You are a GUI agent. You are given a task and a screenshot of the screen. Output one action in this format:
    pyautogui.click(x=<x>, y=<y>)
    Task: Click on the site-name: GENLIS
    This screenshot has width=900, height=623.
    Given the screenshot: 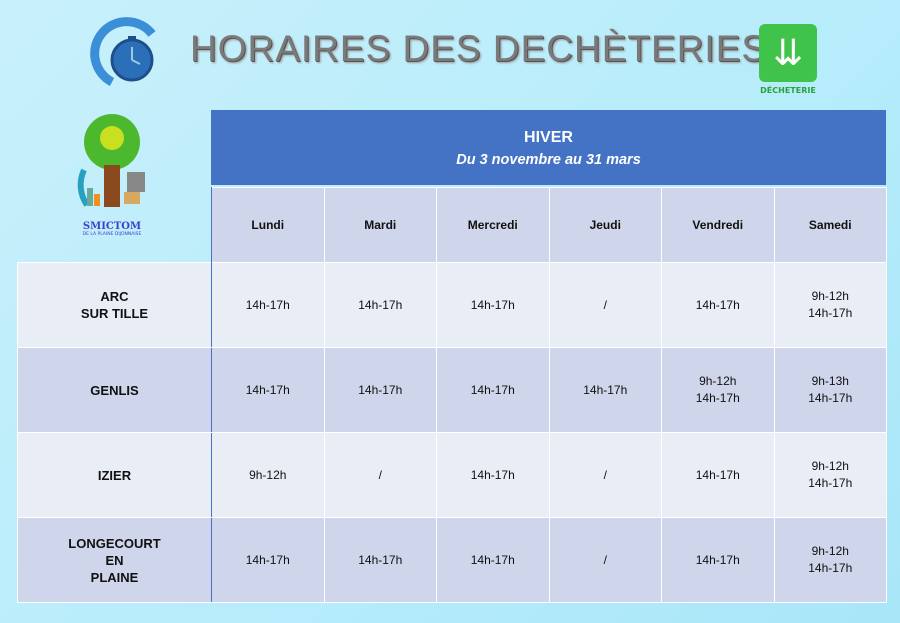 What is the action you would take?
    pyautogui.click(x=114, y=390)
    